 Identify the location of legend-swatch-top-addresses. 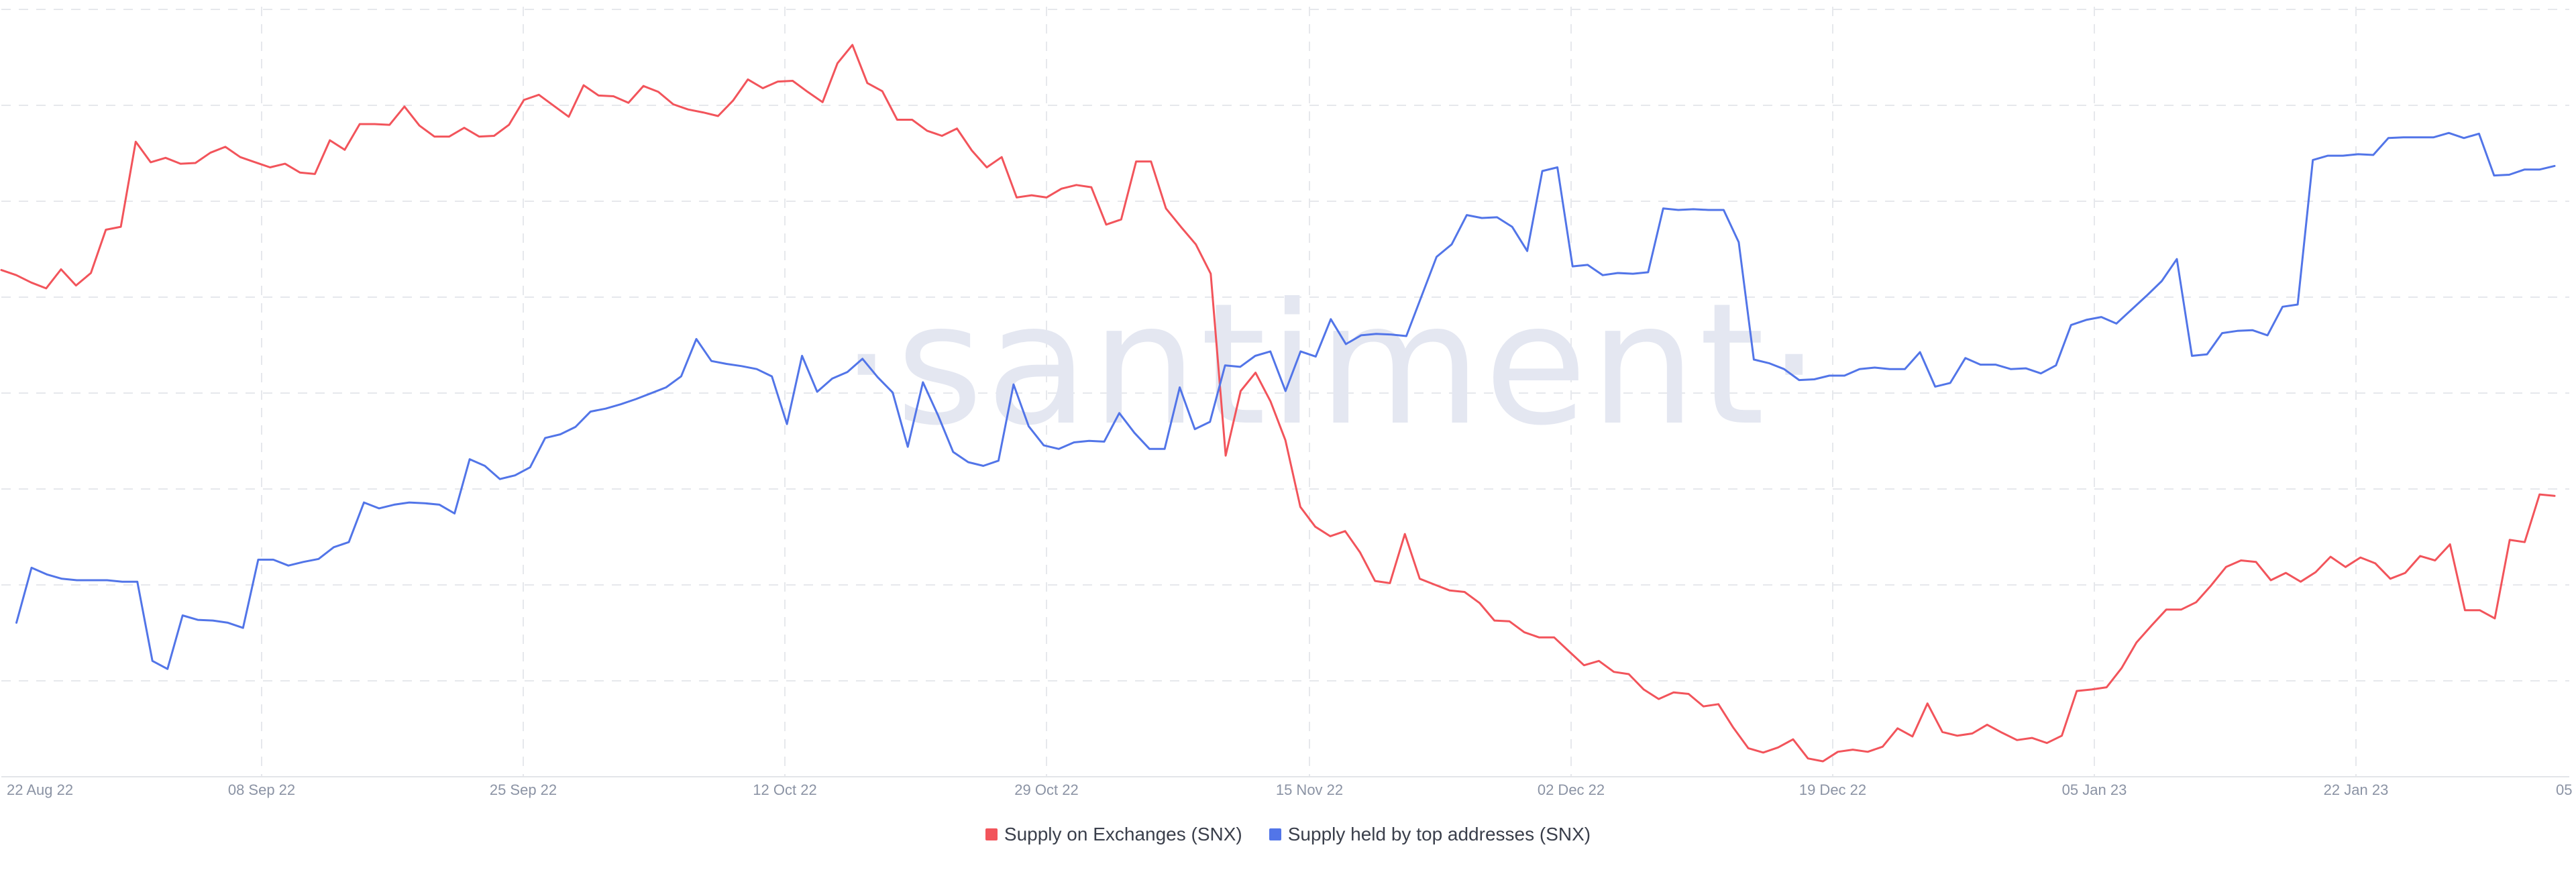
(1275, 834).